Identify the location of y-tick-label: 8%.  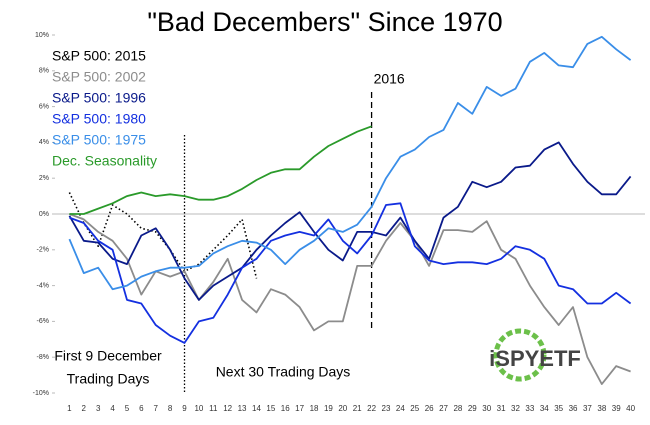
(44, 71).